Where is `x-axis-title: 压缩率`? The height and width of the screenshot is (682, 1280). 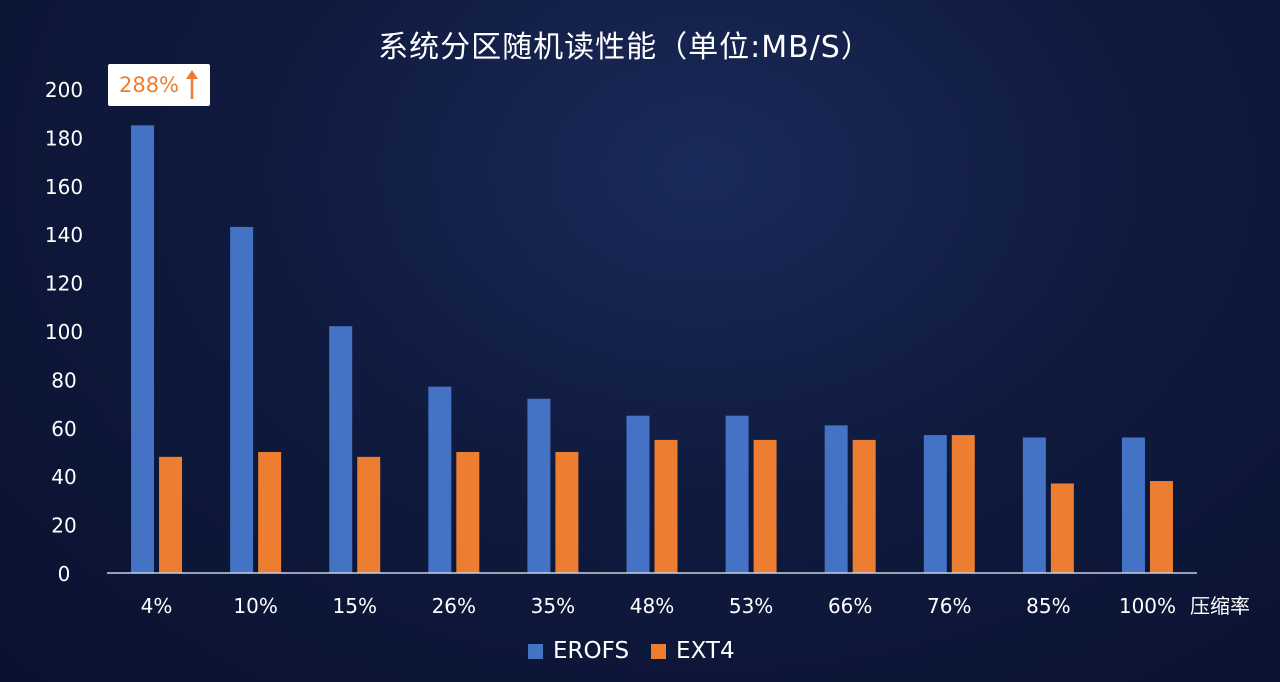 x-axis-title: 压缩率 is located at coordinates (1220, 606).